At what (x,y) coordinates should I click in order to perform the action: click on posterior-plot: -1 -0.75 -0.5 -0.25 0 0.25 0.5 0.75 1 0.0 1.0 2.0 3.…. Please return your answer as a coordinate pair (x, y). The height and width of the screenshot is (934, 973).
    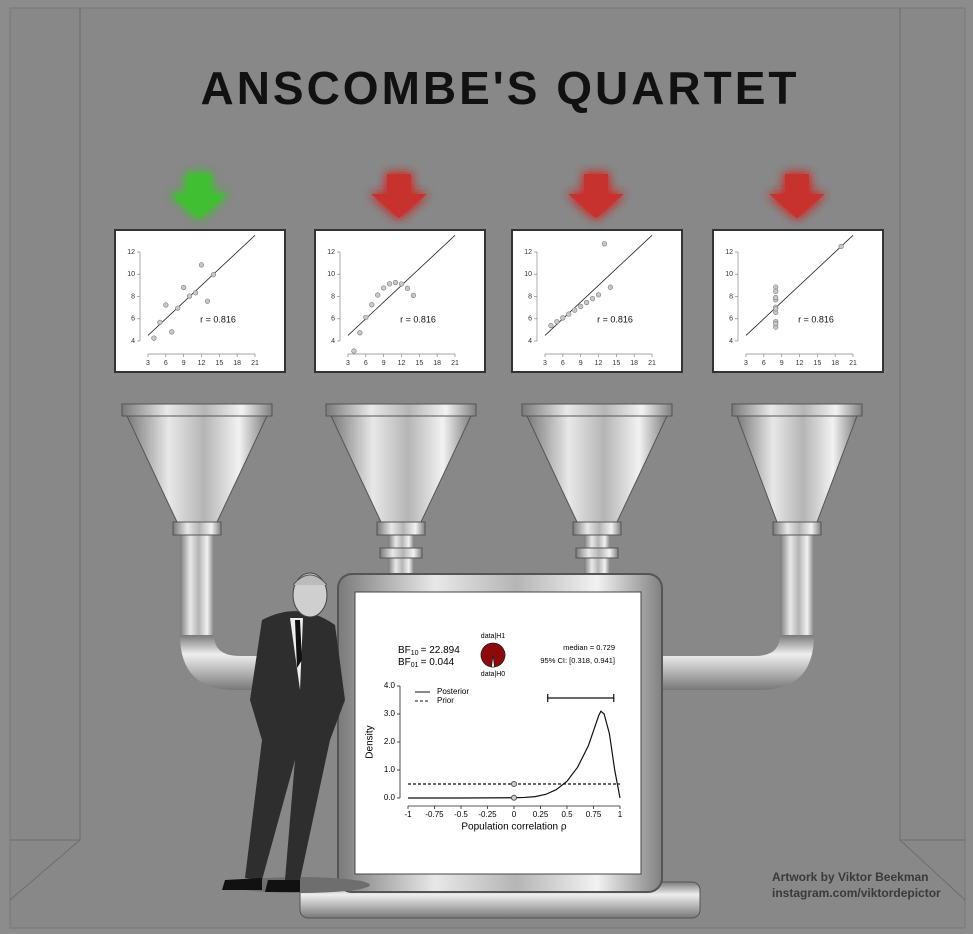
    Looking at the image, I should click on (494, 733).